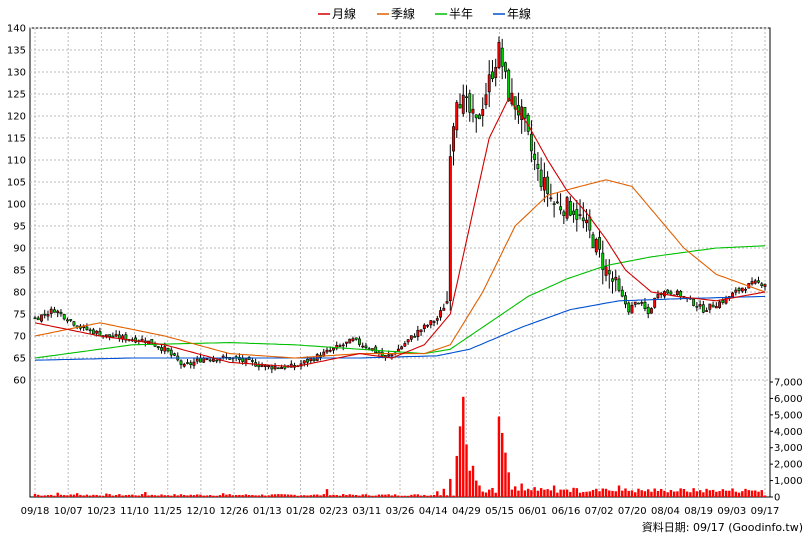  What do you see at coordinates (788, 383) in the screenshot?
I see `volume-tick-label: 7,000` at bounding box center [788, 383].